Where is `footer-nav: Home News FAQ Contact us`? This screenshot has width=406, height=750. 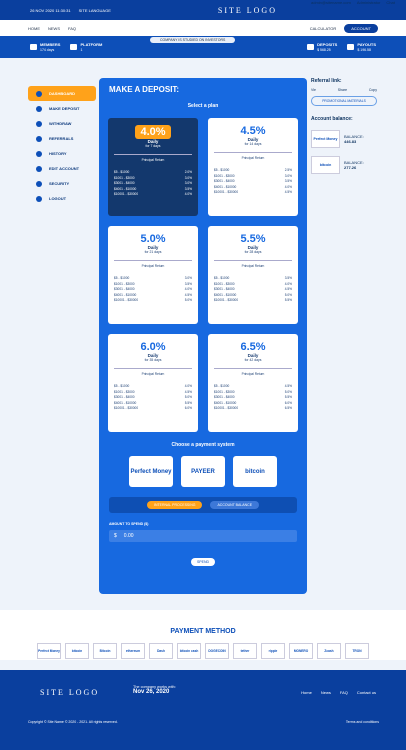 footer-nav: Home News FAQ Contact us is located at coordinates (338, 692).